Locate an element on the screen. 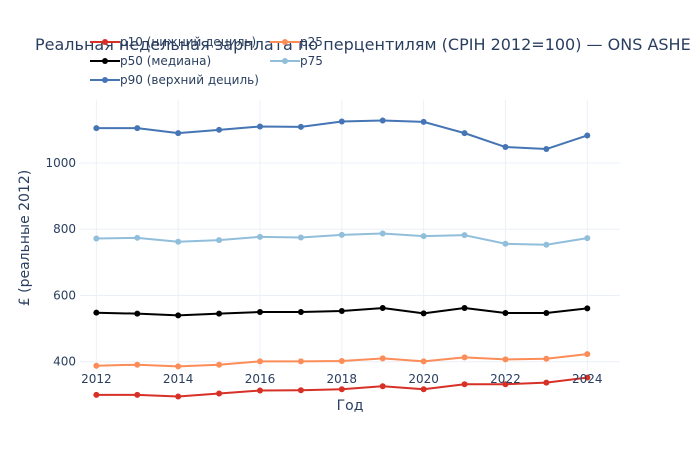  x-tick-label: 2020 is located at coordinates (423, 379).